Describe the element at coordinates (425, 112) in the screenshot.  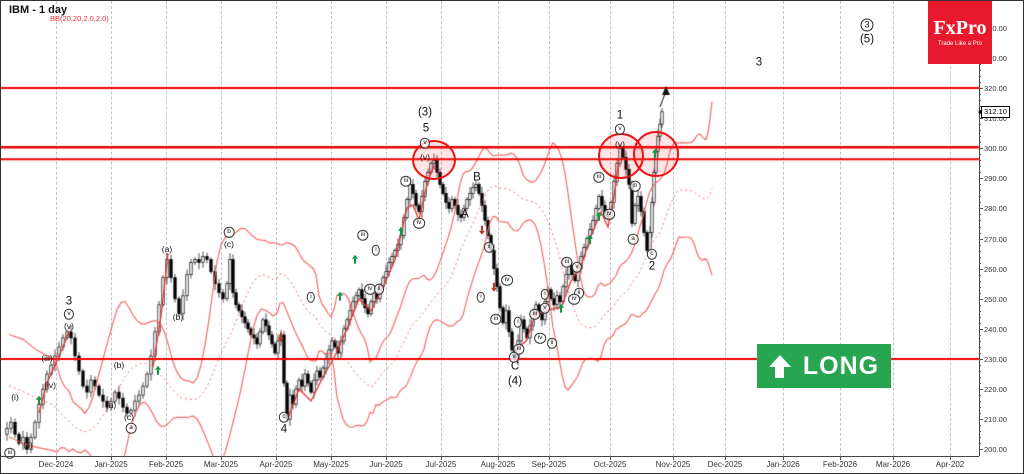
I see `wave-label: (3)` at that location.